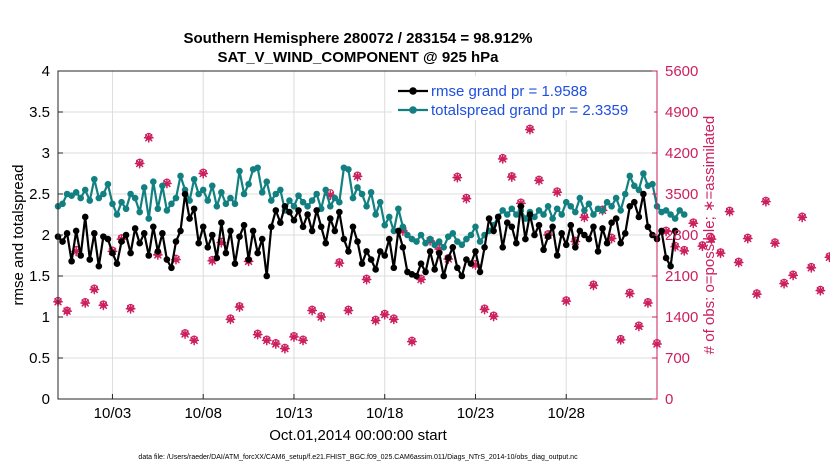 This screenshot has width=830, height=470. What do you see at coordinates (294, 413) in the screenshot?
I see `x-tick-label: 10/13` at bounding box center [294, 413].